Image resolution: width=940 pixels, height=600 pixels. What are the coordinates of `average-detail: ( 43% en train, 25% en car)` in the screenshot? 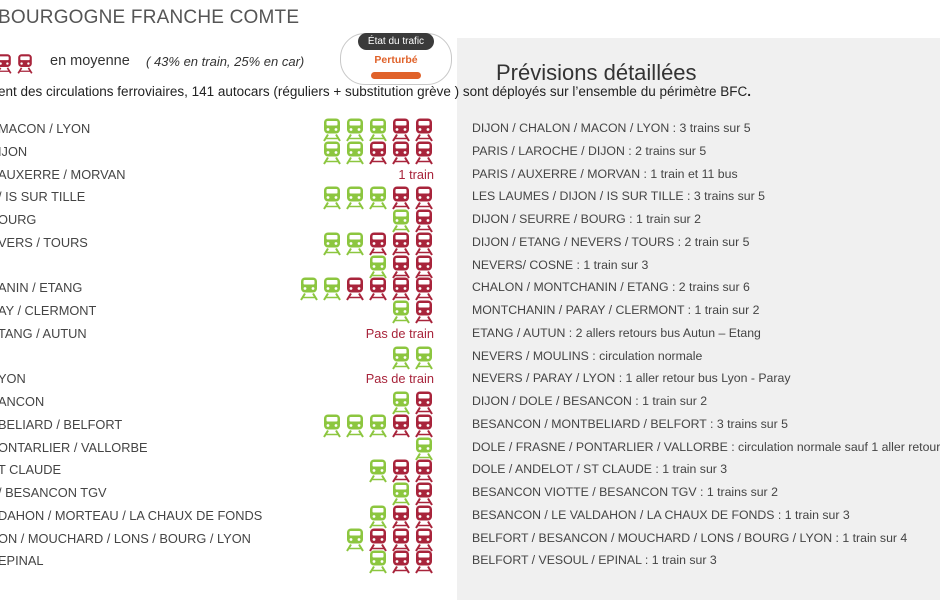 It's located at (225, 61).